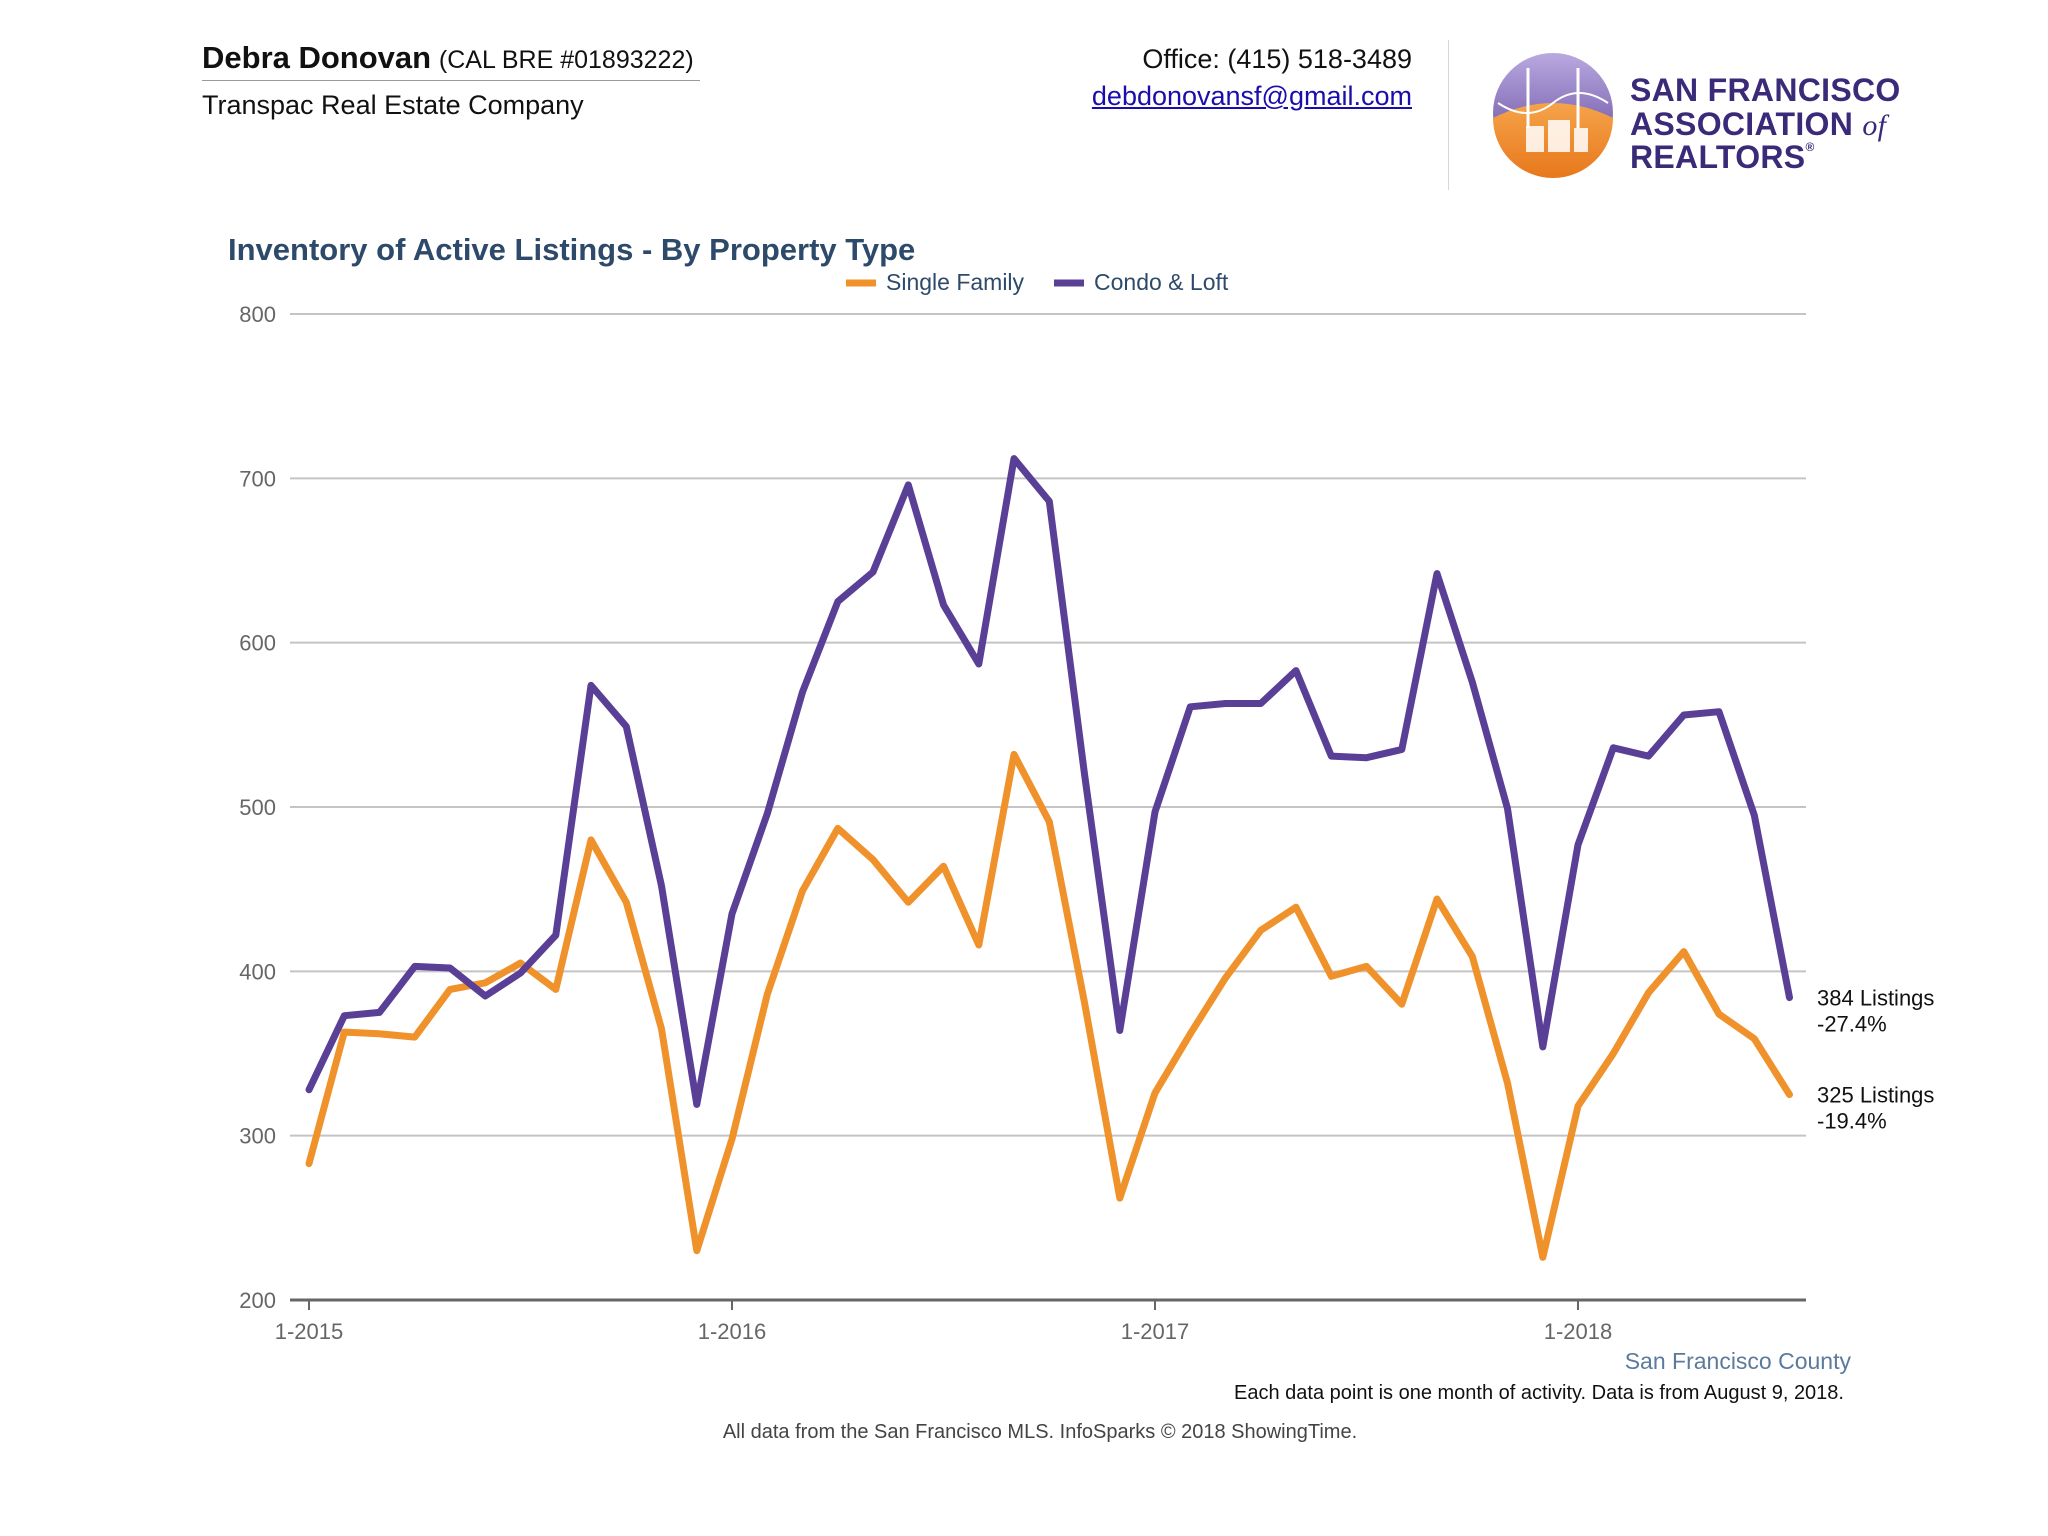 This screenshot has width=2048, height=1536. Describe the element at coordinates (257, 971) in the screenshot. I see `y-tick-label: 400` at that location.